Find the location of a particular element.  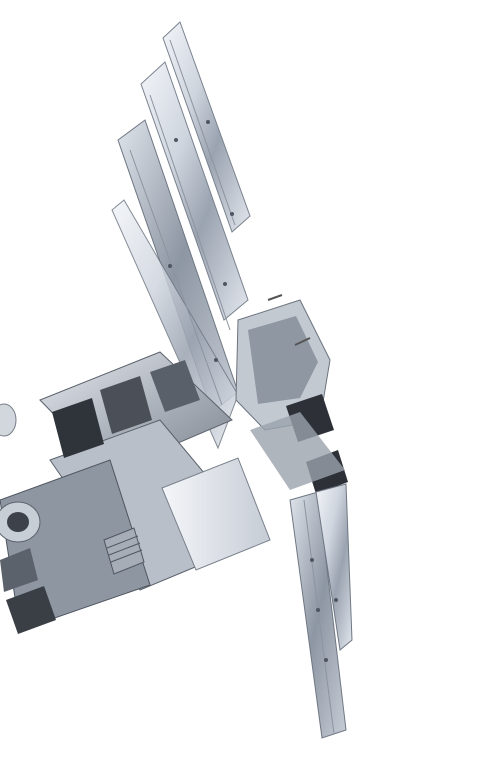

vent-grille is located at coordinates (124, 551).